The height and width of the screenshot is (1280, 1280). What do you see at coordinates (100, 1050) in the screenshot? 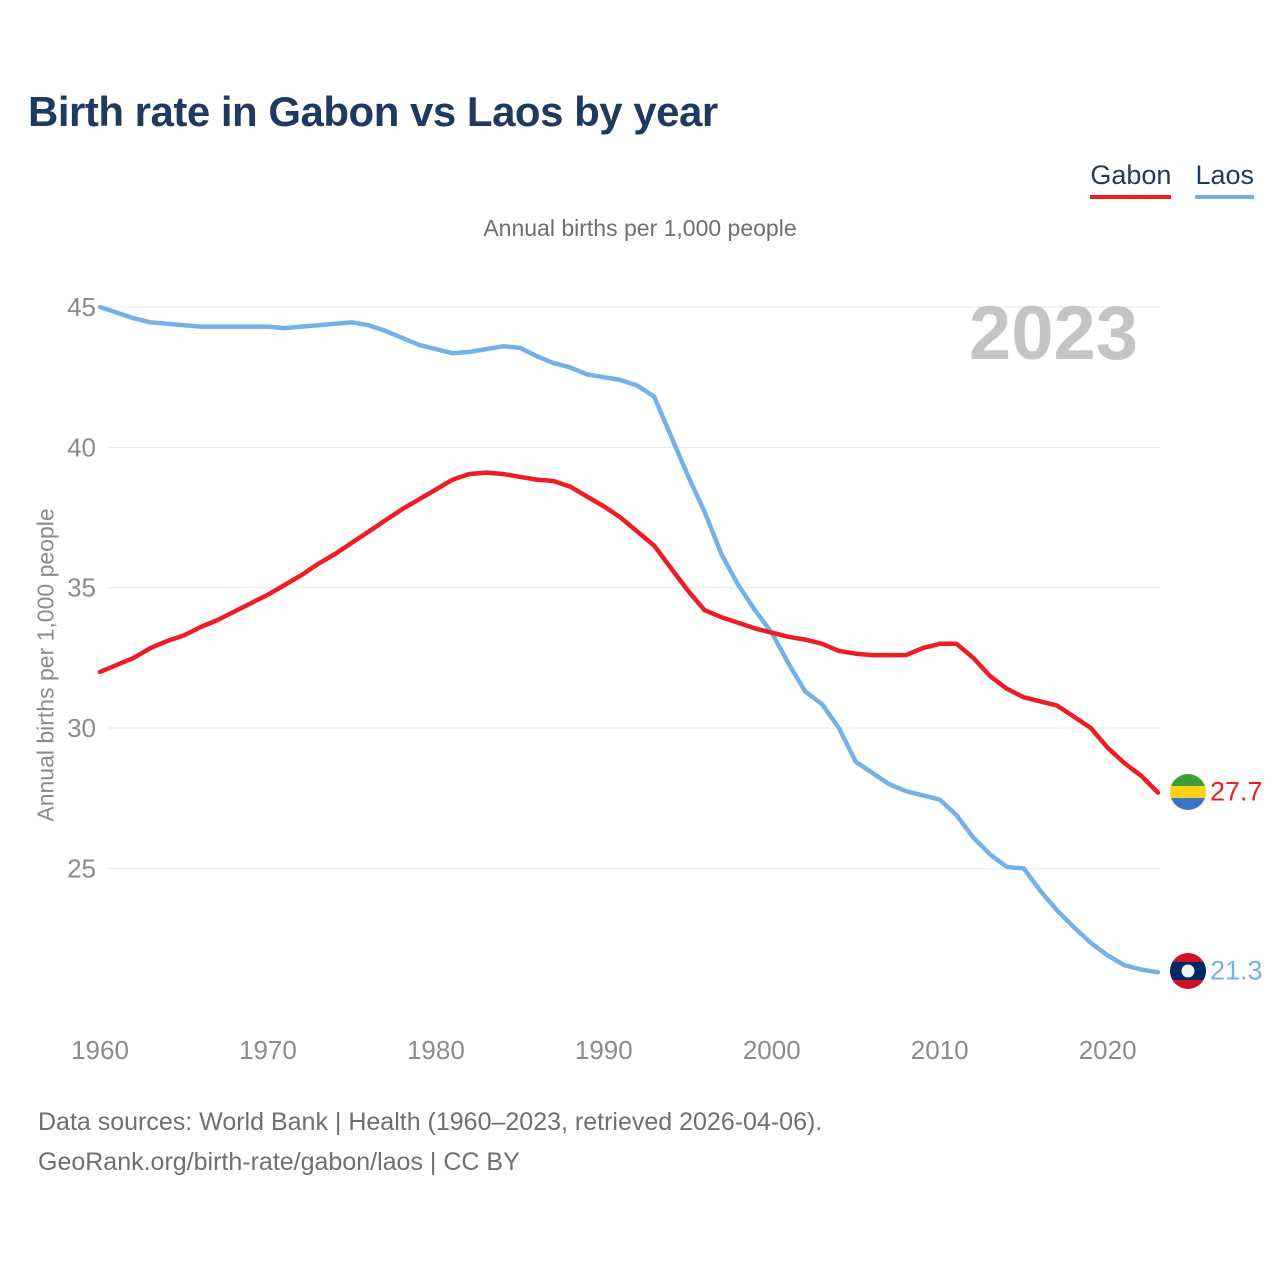
I see `x-tick-label: 1960` at bounding box center [100, 1050].